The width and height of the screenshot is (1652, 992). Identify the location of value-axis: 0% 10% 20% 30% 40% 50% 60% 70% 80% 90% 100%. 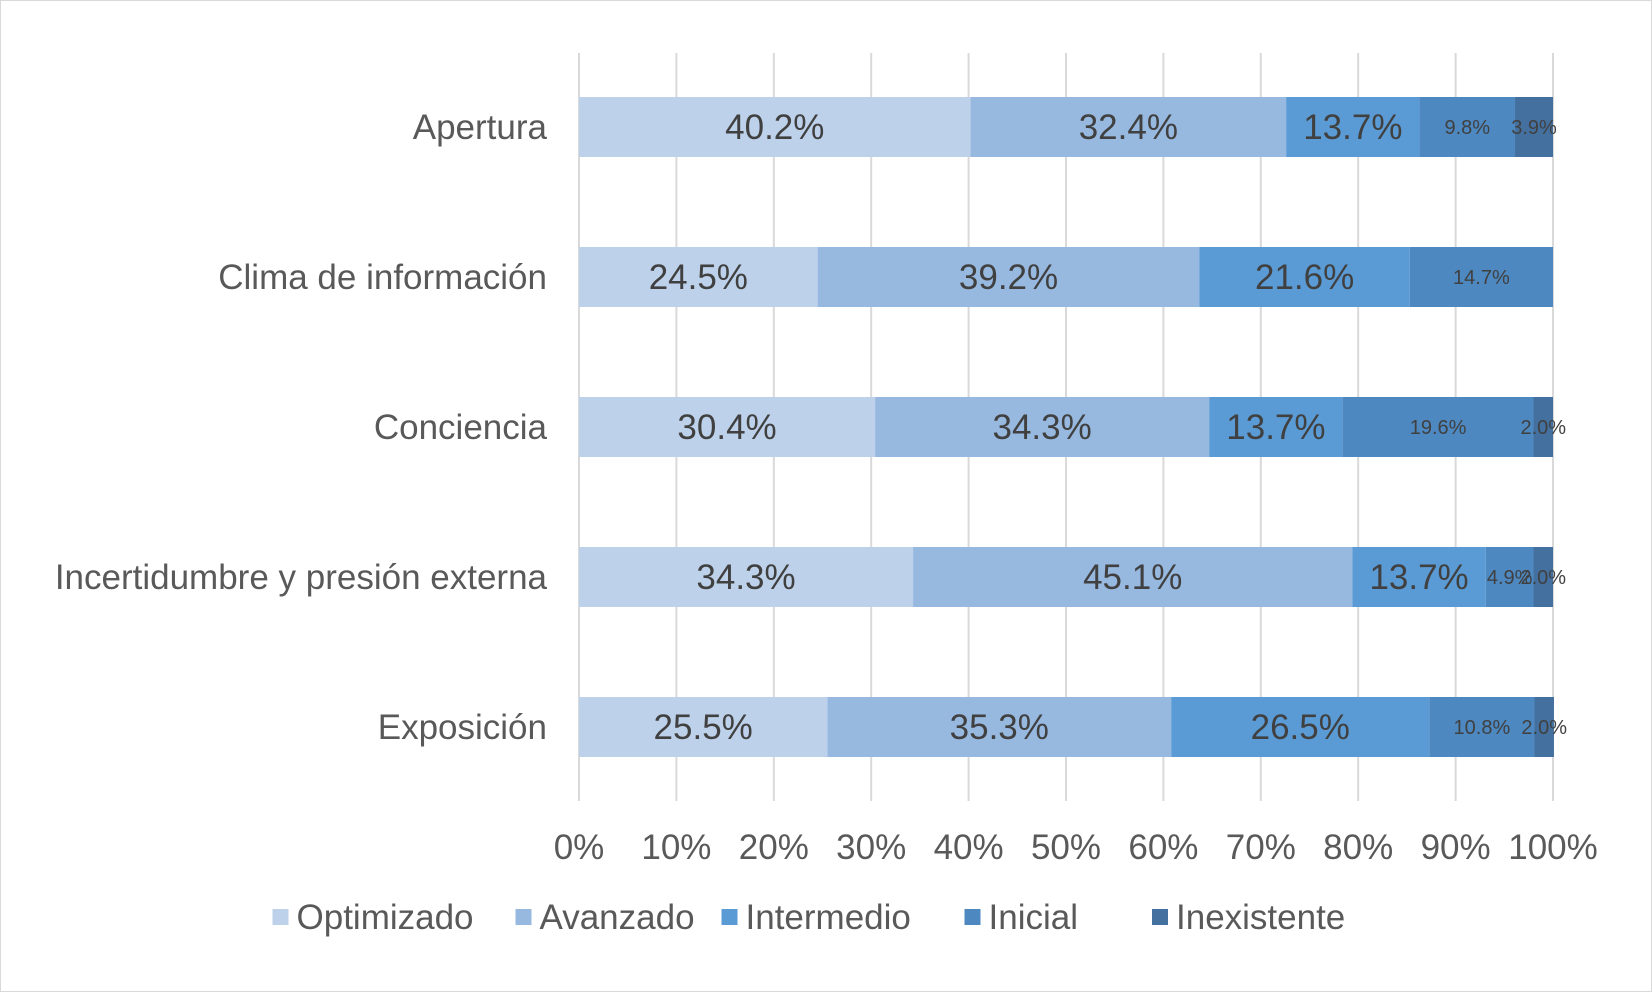
(1076, 847).